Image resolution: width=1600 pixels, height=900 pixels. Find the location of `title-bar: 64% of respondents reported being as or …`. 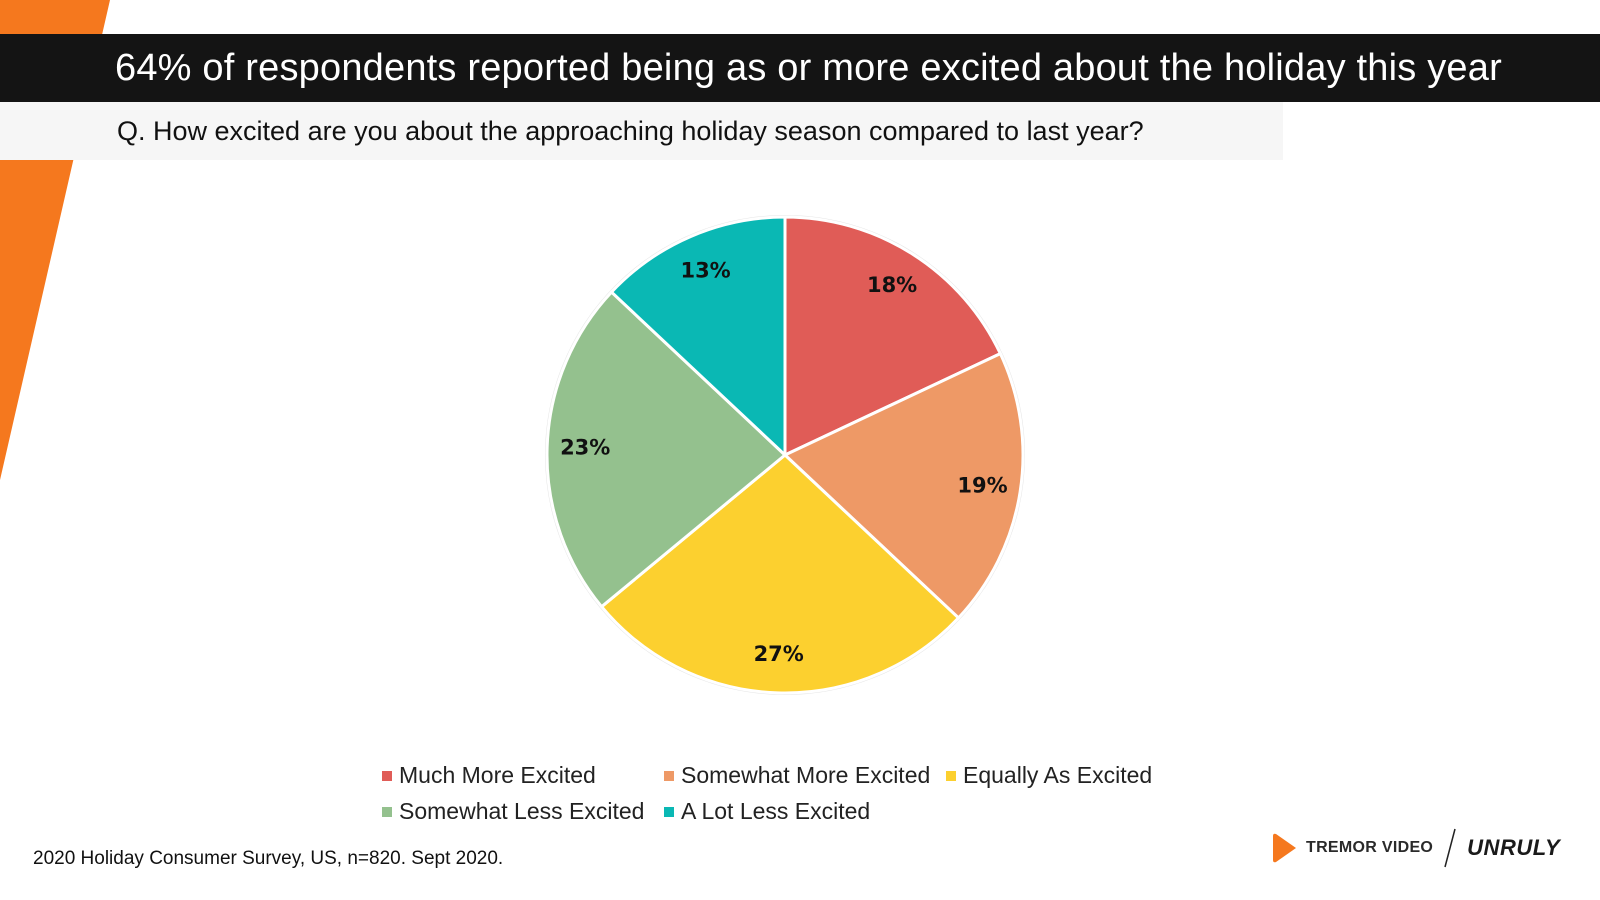

title-bar: 64% of respondents reported being as or … is located at coordinates (800, 68).